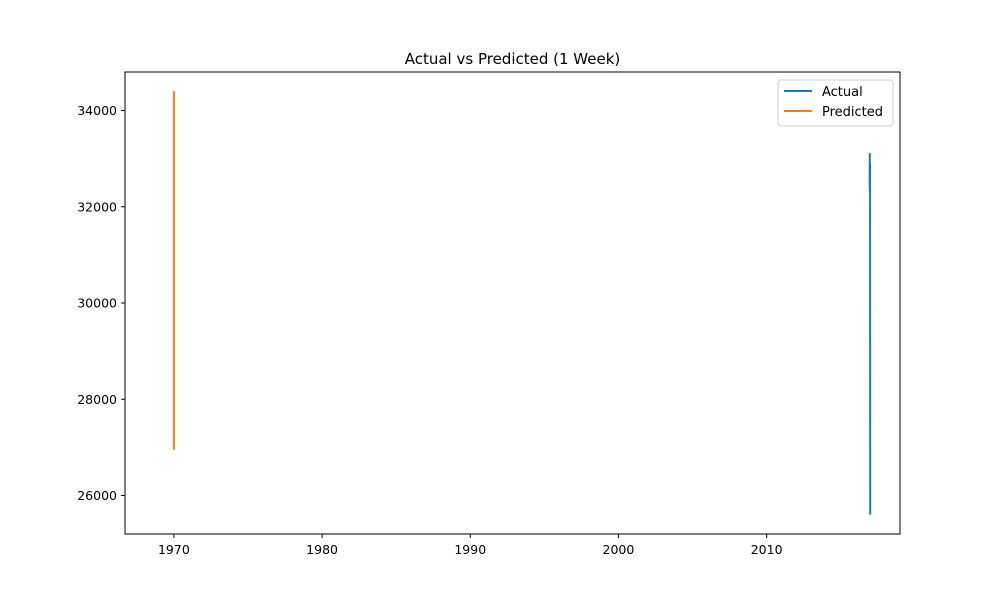 The height and width of the screenshot is (600, 1000). What do you see at coordinates (97, 495) in the screenshot?
I see `y-tick-label: 26000` at bounding box center [97, 495].